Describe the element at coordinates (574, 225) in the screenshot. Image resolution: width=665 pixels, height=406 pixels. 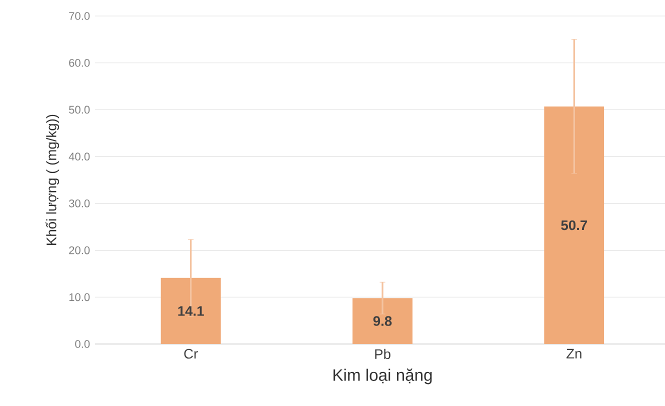
I see `data-label: 50.7` at that location.